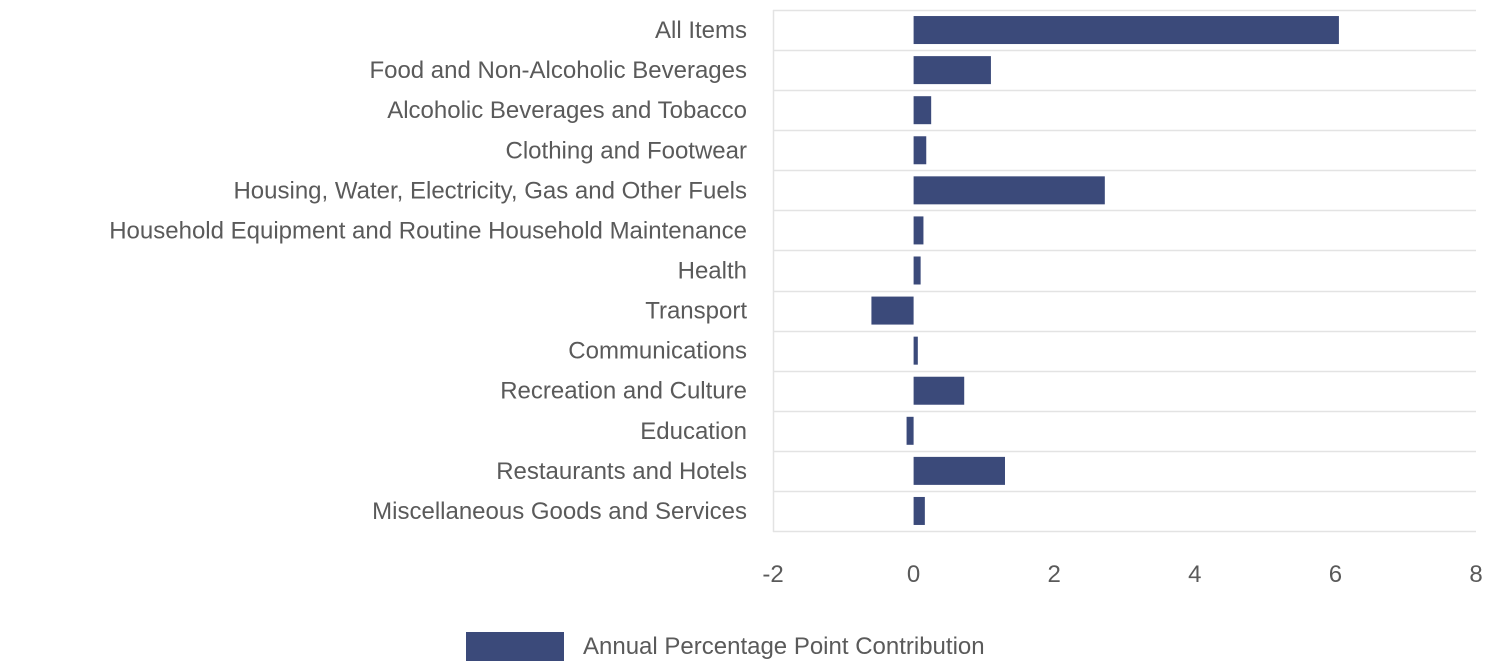  Describe the element at coordinates (621, 471) in the screenshot. I see `category-label: Restaurants and Hotels` at that location.